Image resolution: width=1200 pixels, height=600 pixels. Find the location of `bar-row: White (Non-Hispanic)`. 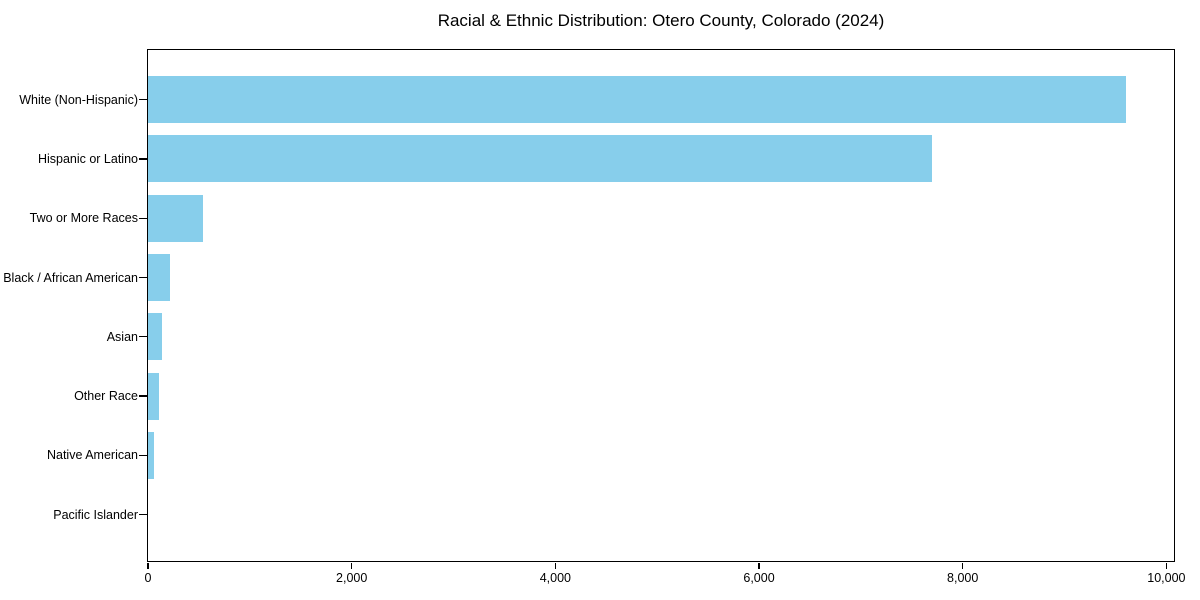

bar-row: White (Non-Hispanic) is located at coordinates (596, 99).